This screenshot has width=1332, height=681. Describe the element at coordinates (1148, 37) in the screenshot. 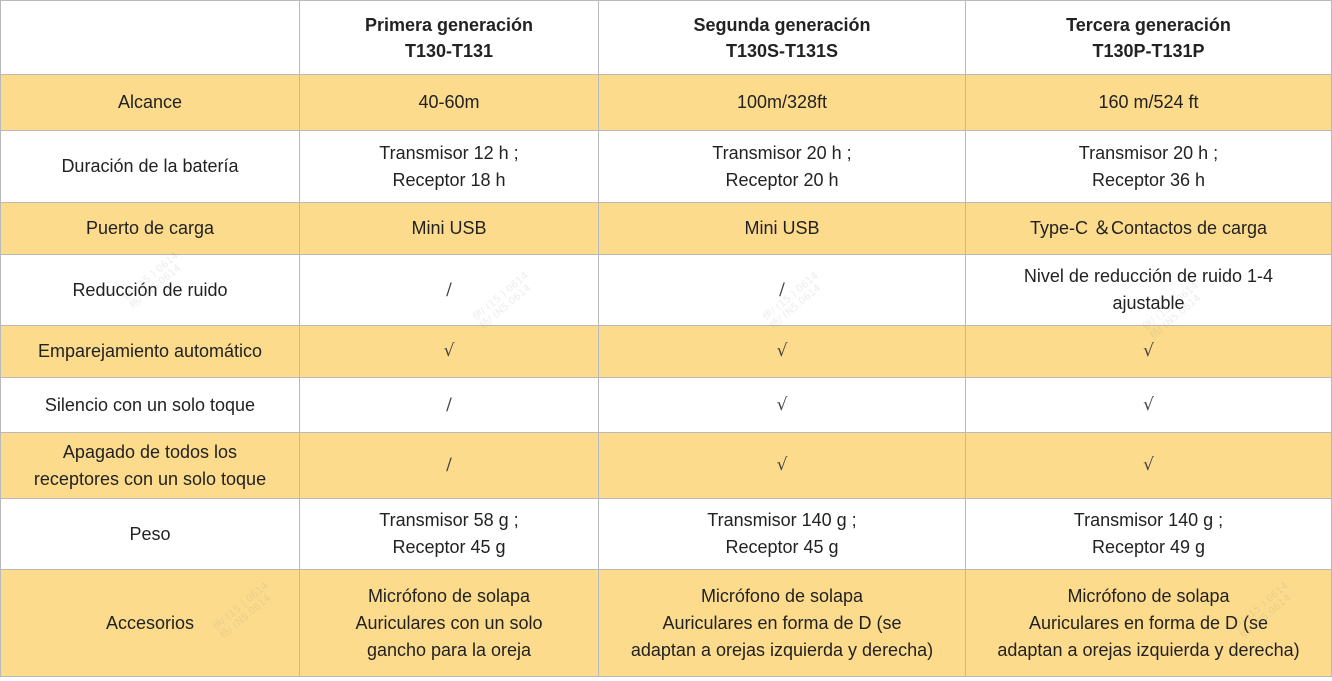

I see `header-gen3-cell: Tercera generación T130P-T131P` at that location.